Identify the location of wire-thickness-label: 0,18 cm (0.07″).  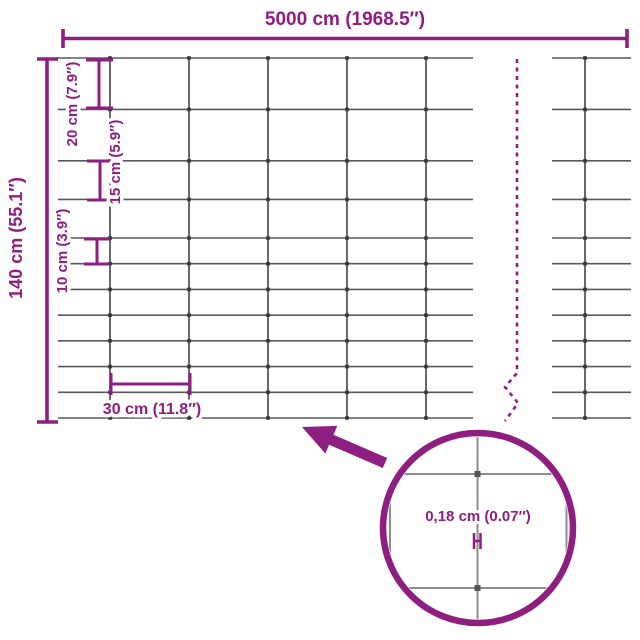
(478, 516).